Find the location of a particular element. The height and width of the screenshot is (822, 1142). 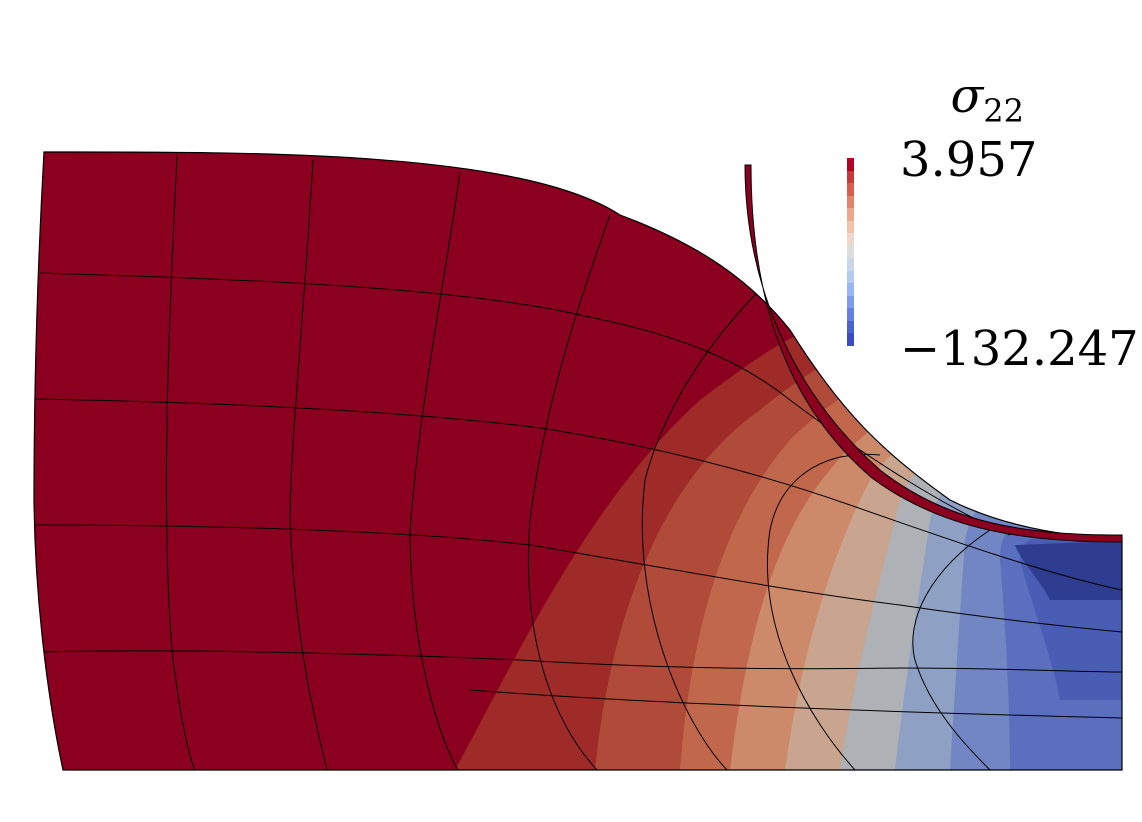

legend-title: σ22 is located at coordinates (987, 99).